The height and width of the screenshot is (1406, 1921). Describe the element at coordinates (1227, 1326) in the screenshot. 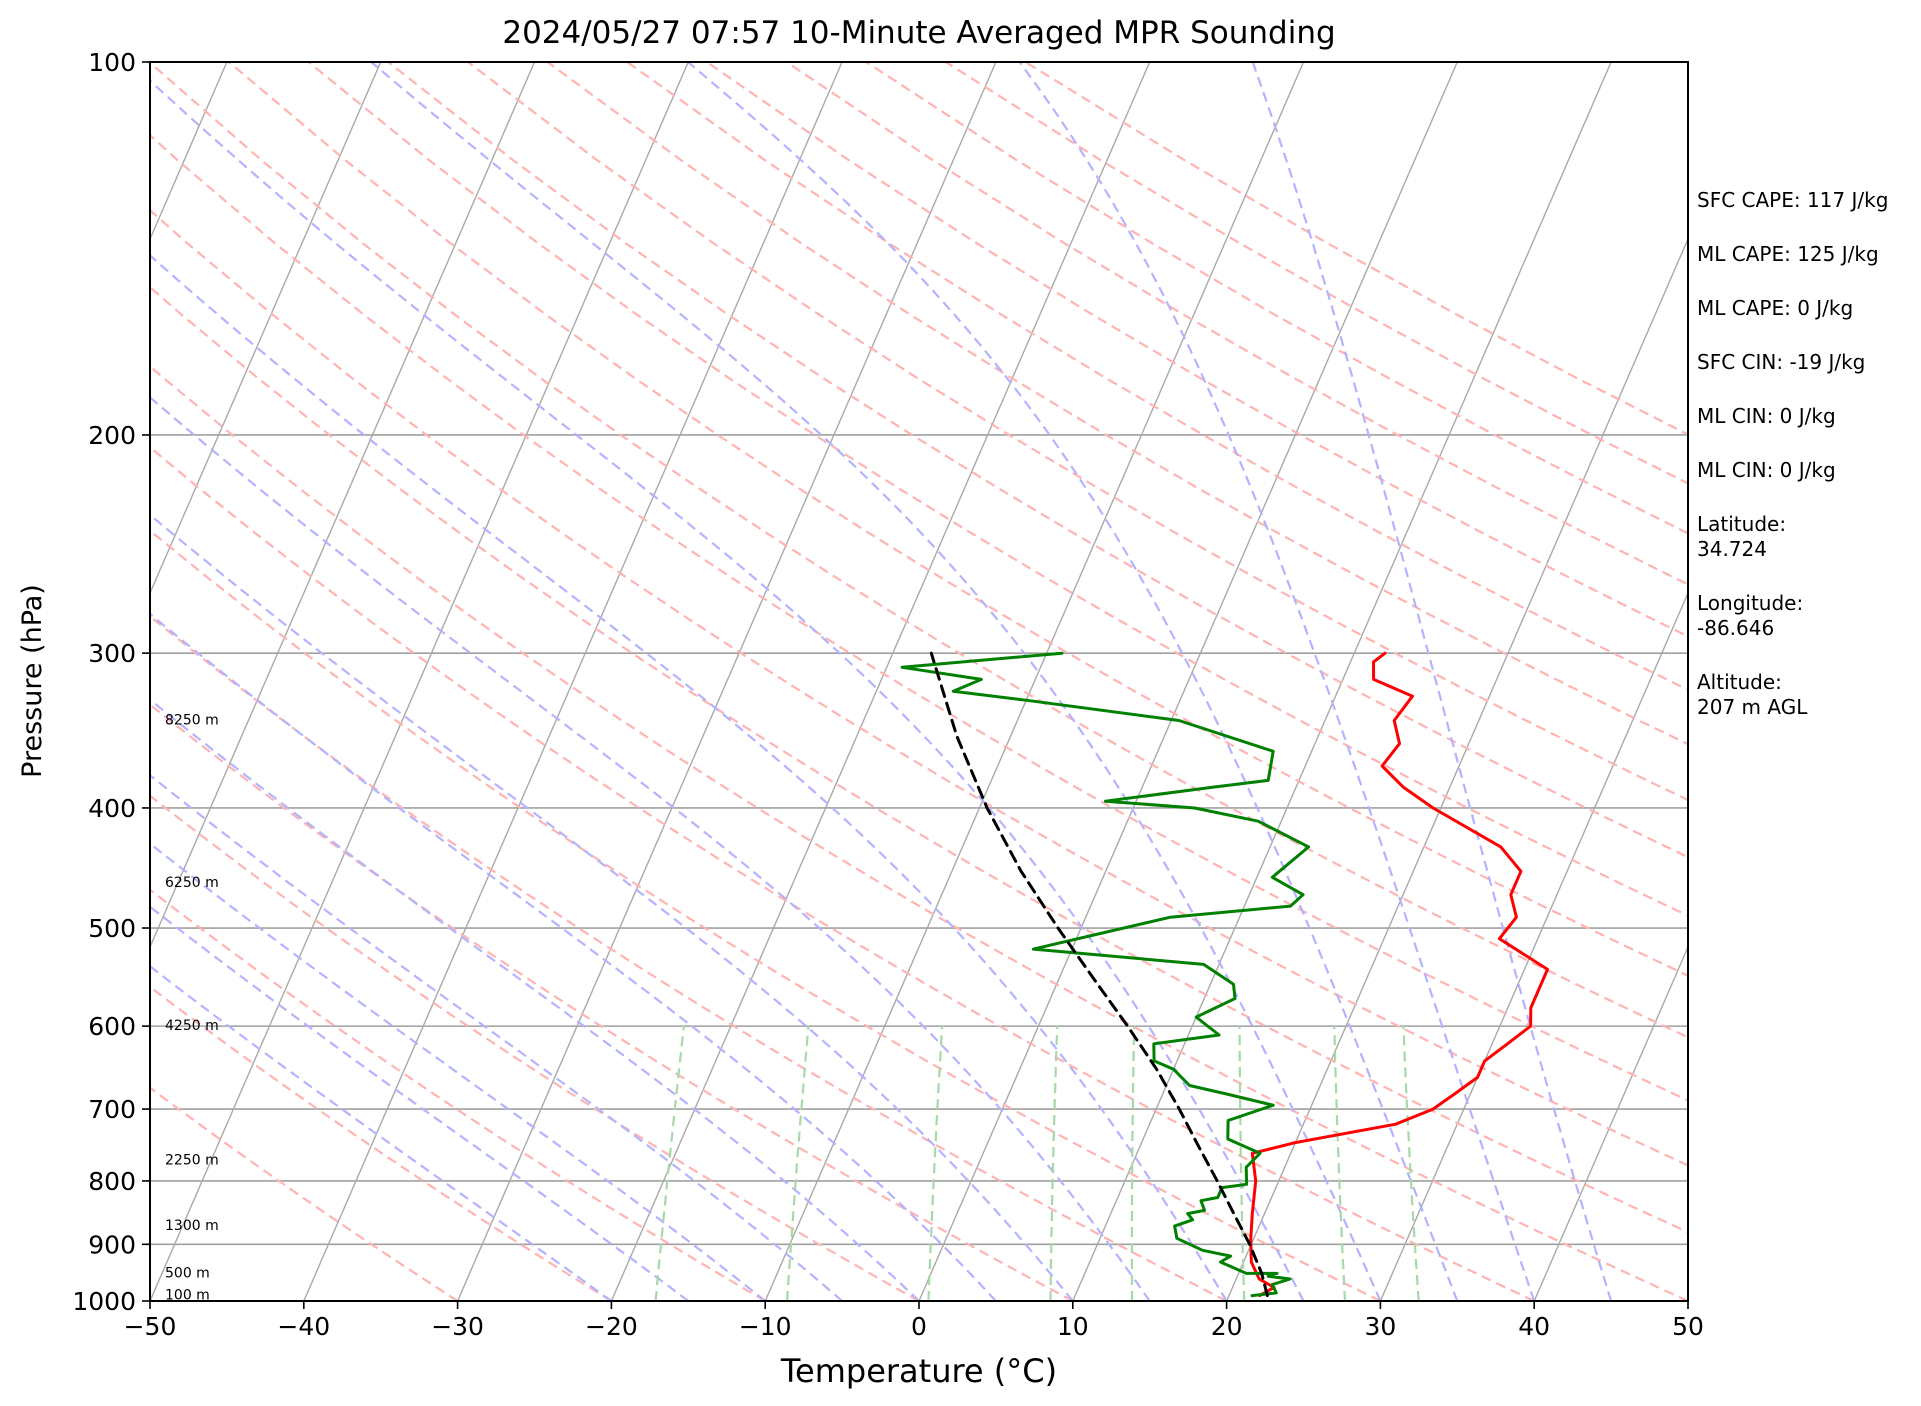

I see `x-tick-label: 20` at that location.